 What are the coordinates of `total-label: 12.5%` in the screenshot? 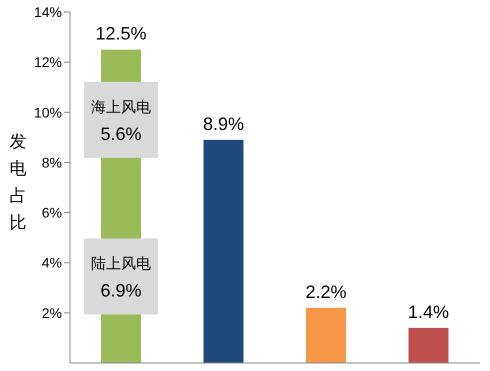 It's located at (121, 34).